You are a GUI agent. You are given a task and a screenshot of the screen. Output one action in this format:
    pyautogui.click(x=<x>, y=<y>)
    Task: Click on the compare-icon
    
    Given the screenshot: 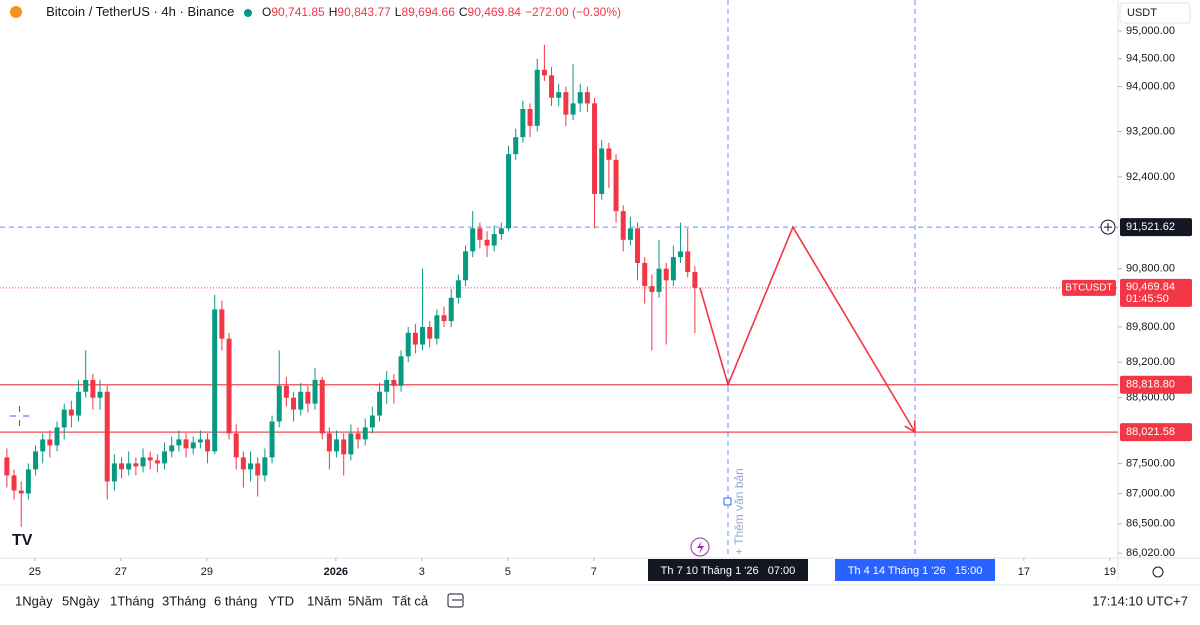 What is the action you would take?
    pyautogui.click(x=455, y=600)
    